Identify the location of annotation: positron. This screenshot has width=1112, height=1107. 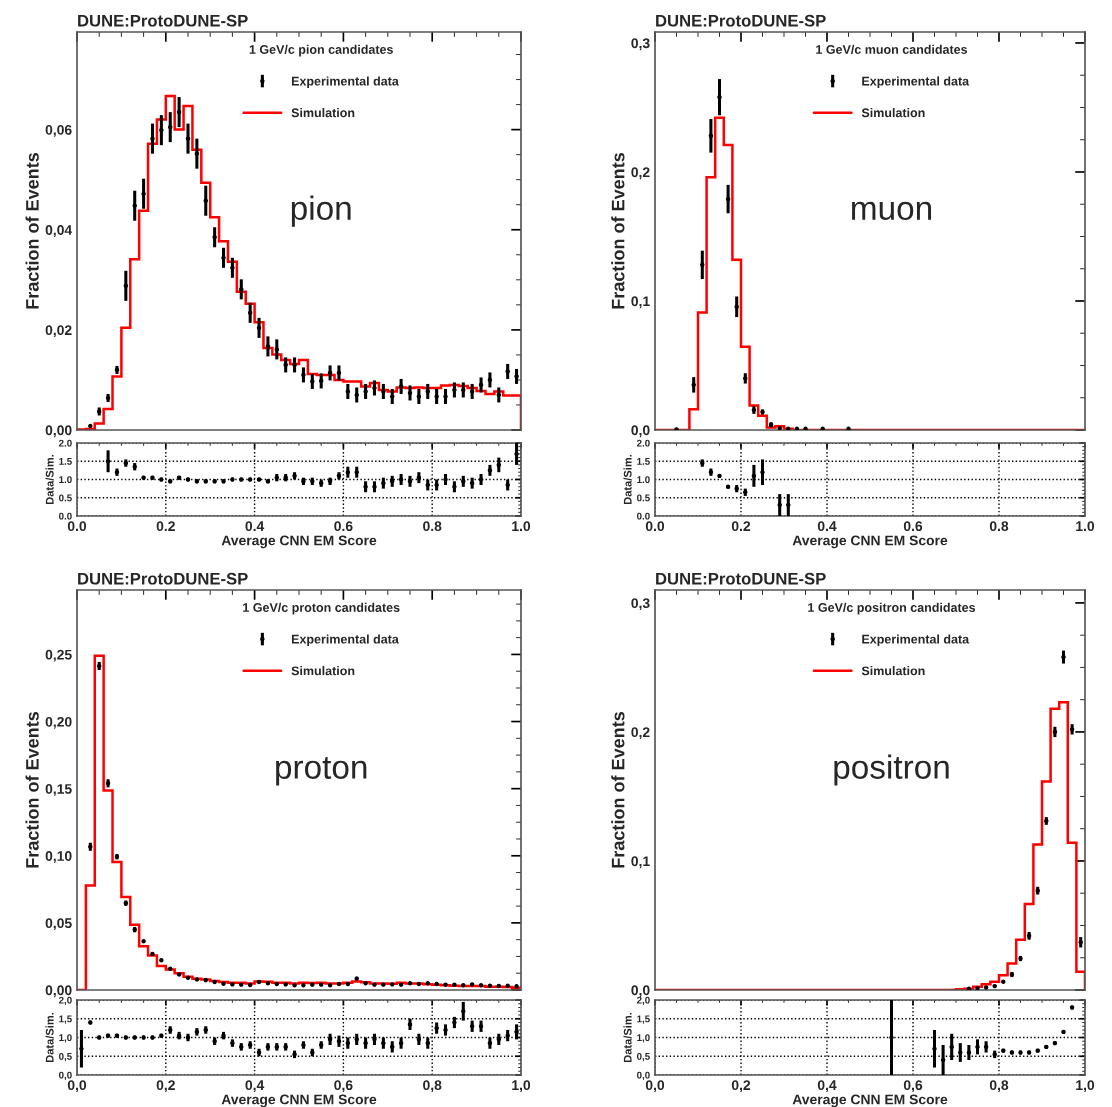
(891, 770).